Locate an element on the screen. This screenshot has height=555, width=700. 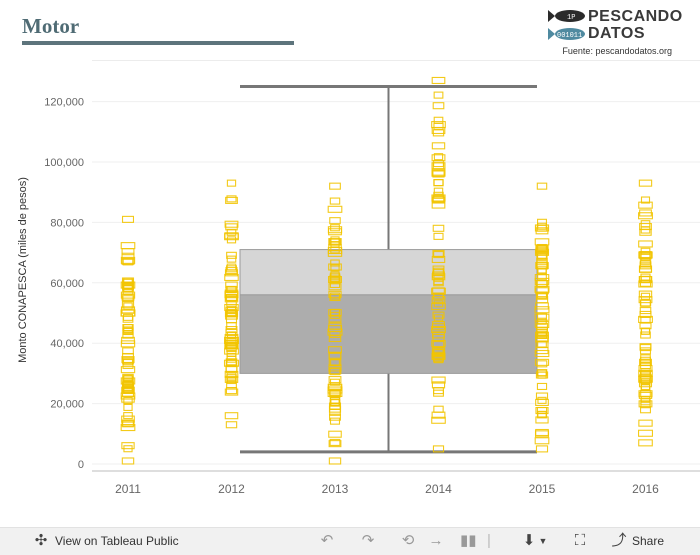
x-tick-label: 2012 is located at coordinates (231, 489).